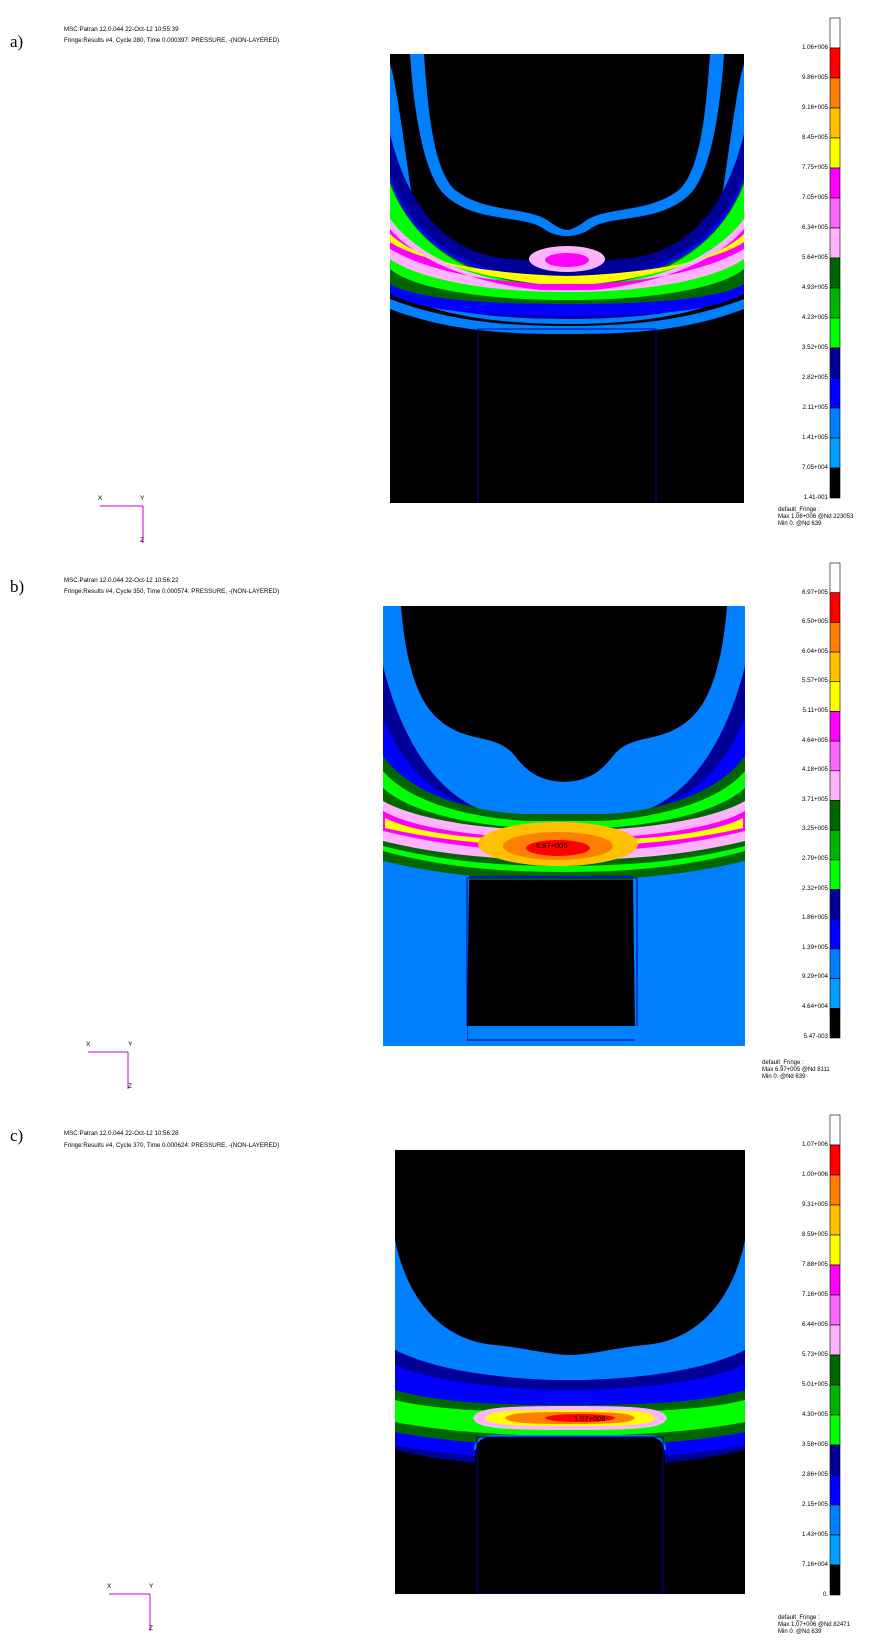  What do you see at coordinates (815, 1534) in the screenshot?
I see `legend-label: 1.43+005` at bounding box center [815, 1534].